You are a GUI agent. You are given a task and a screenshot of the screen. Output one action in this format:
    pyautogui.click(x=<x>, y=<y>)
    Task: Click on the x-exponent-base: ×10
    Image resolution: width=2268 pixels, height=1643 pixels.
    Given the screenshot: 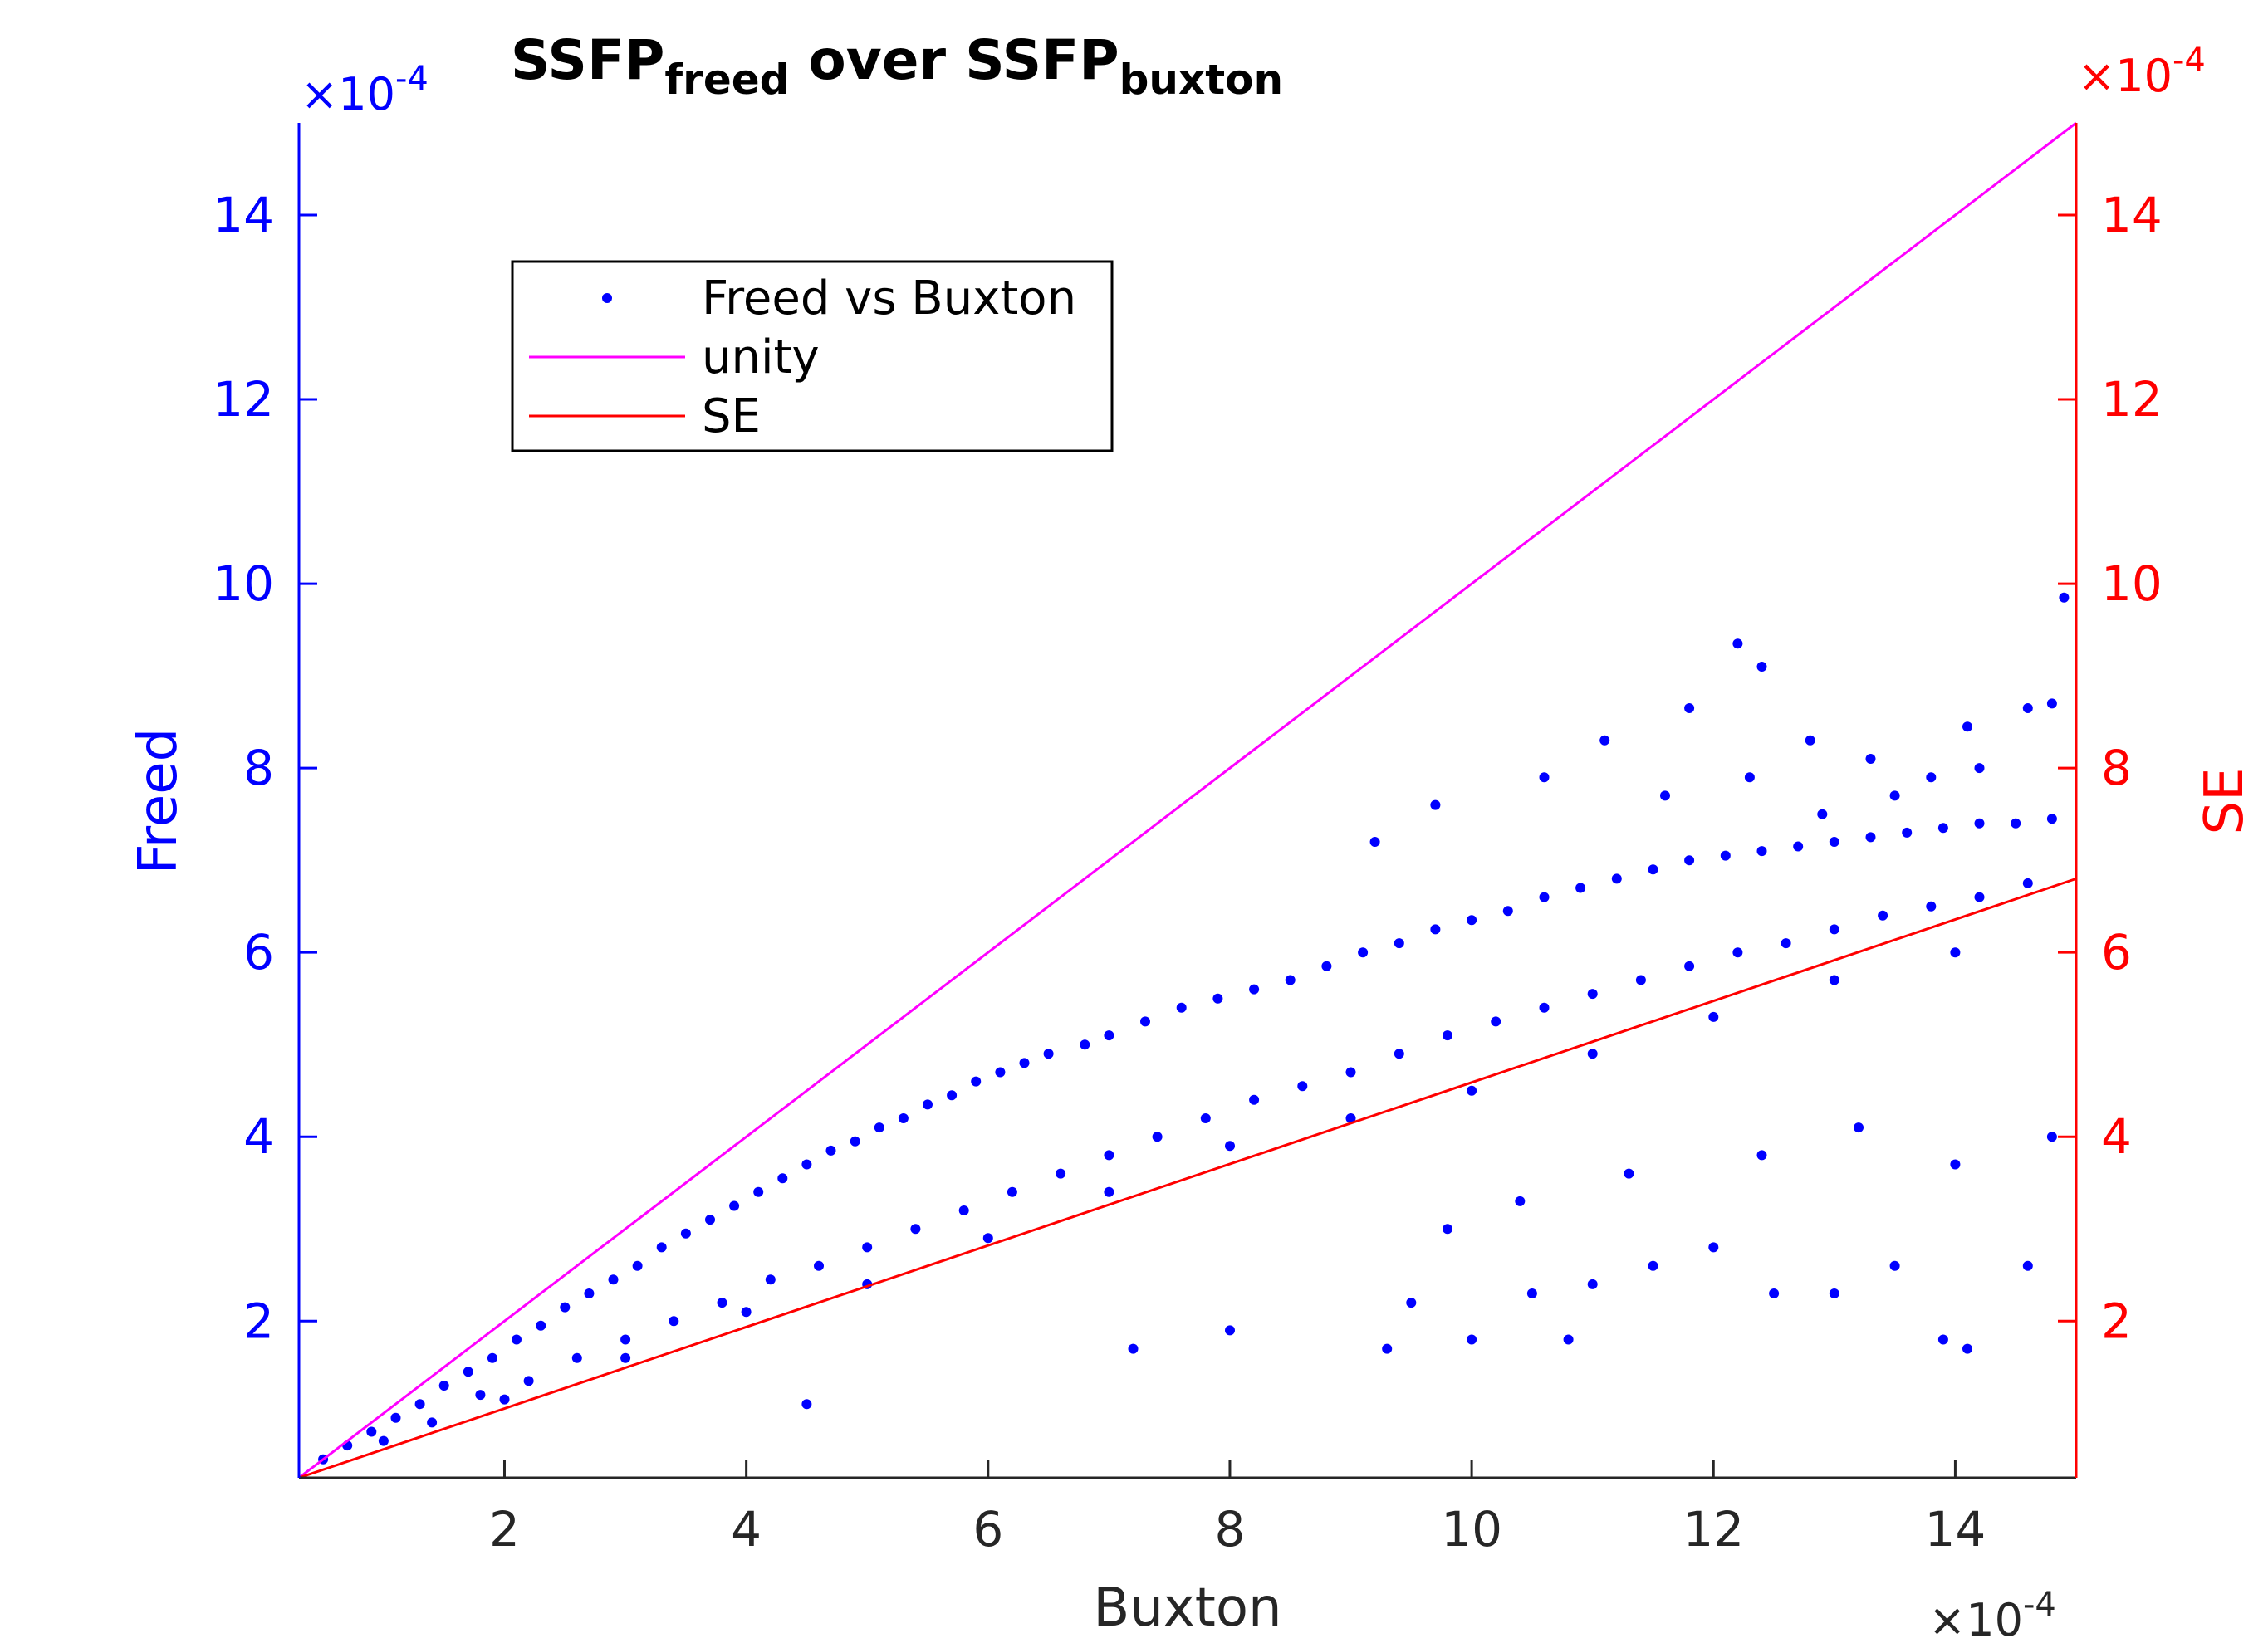 What is the action you would take?
    pyautogui.click(x=1975, y=1618)
    